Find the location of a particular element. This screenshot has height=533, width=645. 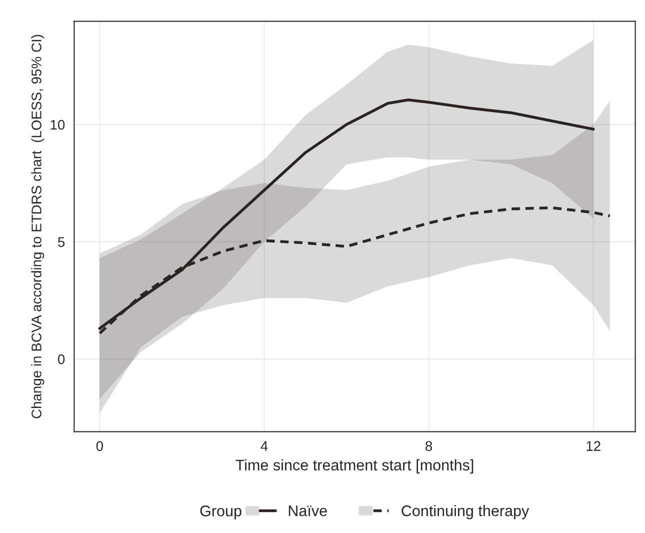

legend-label: Naïve is located at coordinates (307, 511).